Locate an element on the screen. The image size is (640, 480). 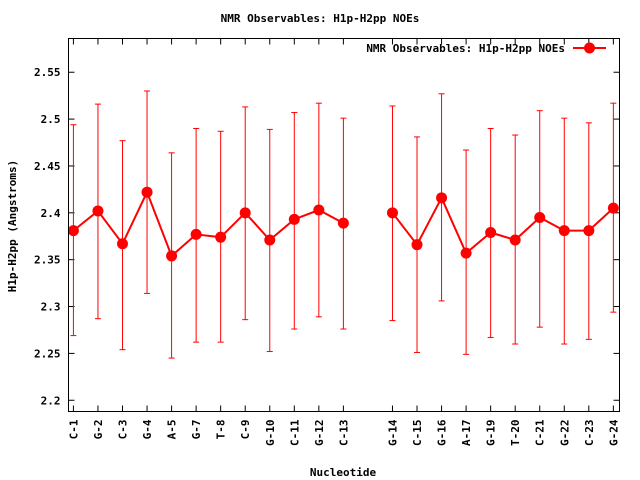
x-tick-label: C-1 is located at coordinates (73, 429).